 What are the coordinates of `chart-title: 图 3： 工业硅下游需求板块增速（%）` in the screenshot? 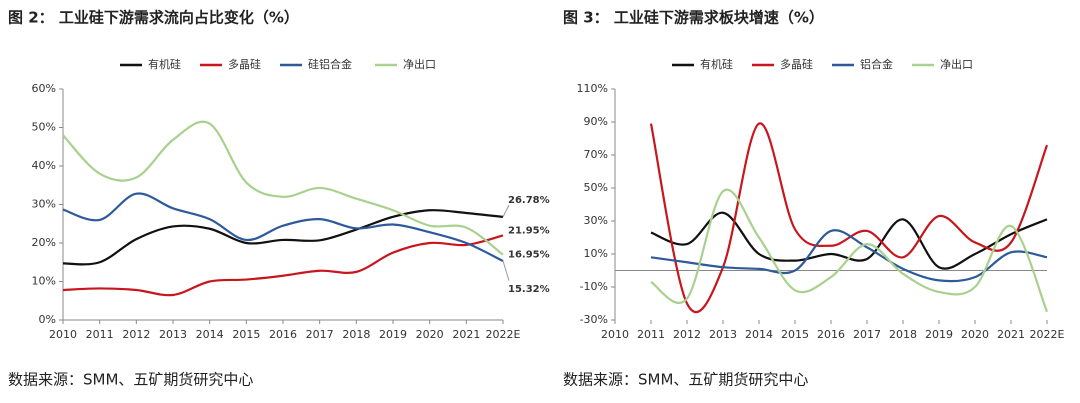 It's located at (693, 18).